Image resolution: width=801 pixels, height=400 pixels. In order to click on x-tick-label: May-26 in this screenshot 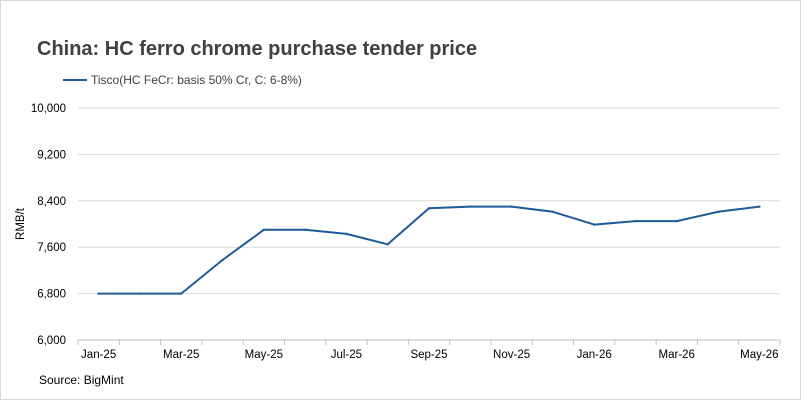, I will do `click(759, 355)`.